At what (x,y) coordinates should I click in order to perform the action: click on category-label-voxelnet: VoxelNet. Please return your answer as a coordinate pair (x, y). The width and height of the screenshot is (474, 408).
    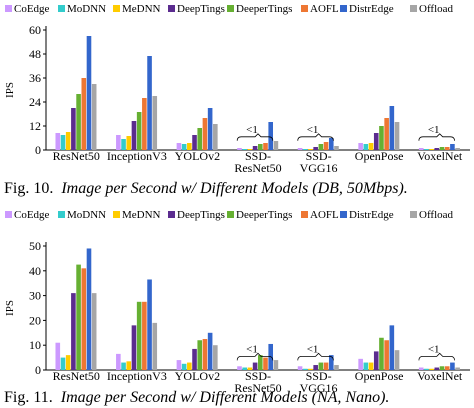
    Looking at the image, I should click on (440, 156).